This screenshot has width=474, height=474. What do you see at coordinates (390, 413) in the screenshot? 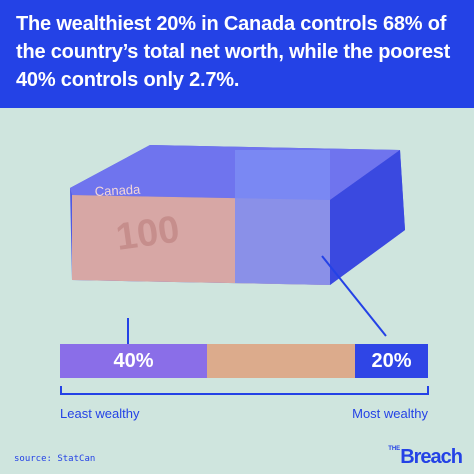
I see `right-label: Most wealthy` at bounding box center [390, 413].